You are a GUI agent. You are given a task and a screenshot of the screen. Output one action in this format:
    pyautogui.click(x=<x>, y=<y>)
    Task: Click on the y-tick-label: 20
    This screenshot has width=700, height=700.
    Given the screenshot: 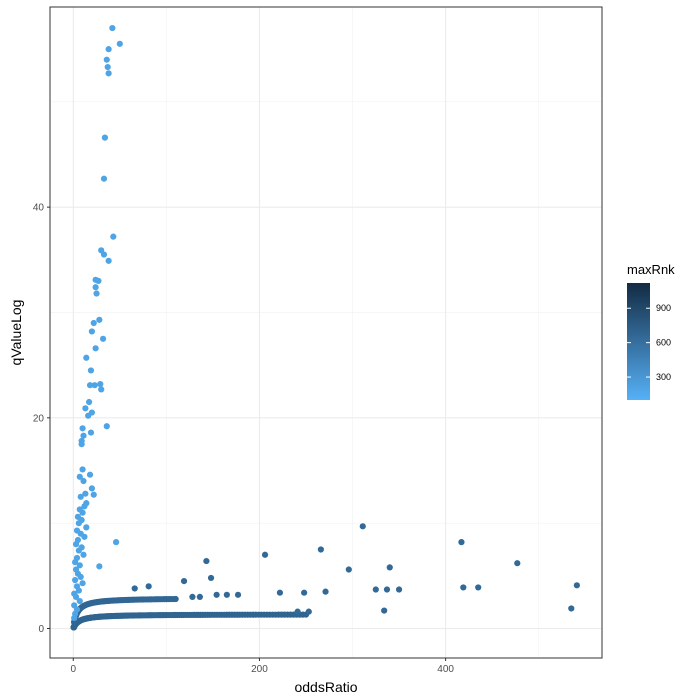 What is the action you would take?
    pyautogui.click(x=39, y=418)
    